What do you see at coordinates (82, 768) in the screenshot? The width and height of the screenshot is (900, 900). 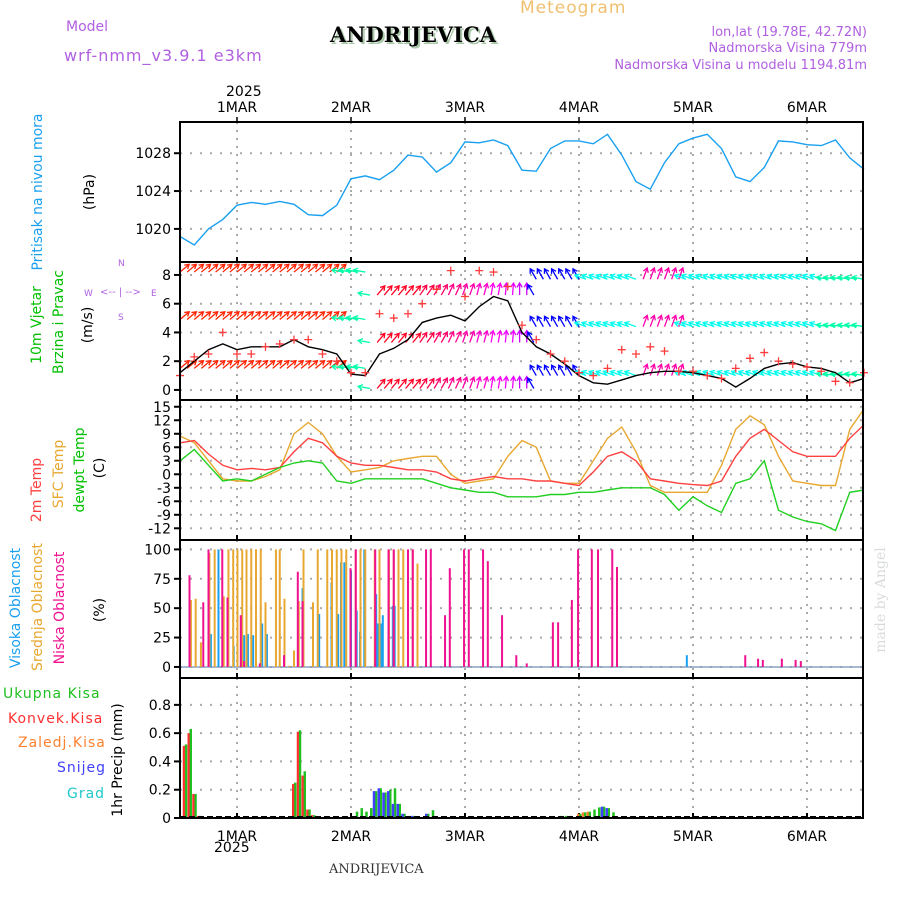 I see `precip-snow-legend: Snijeg` at bounding box center [82, 768].